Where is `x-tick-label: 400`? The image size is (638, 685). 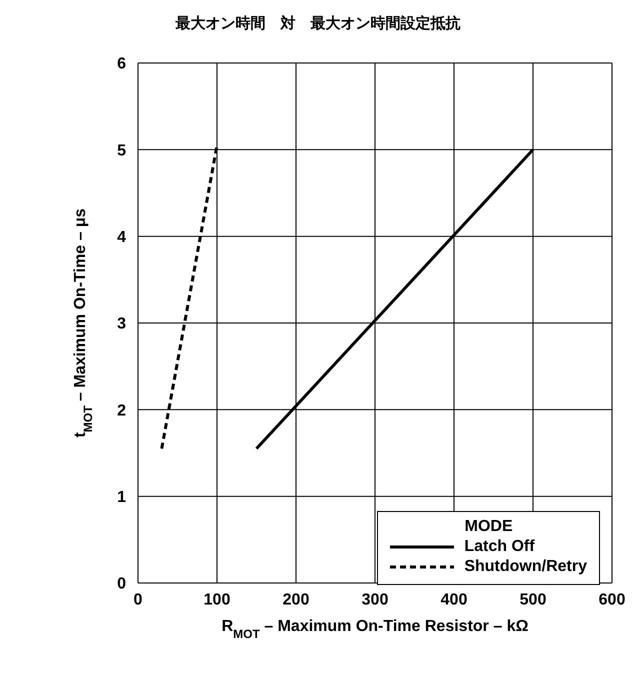
x-tick-label: 400 is located at coordinates (454, 599).